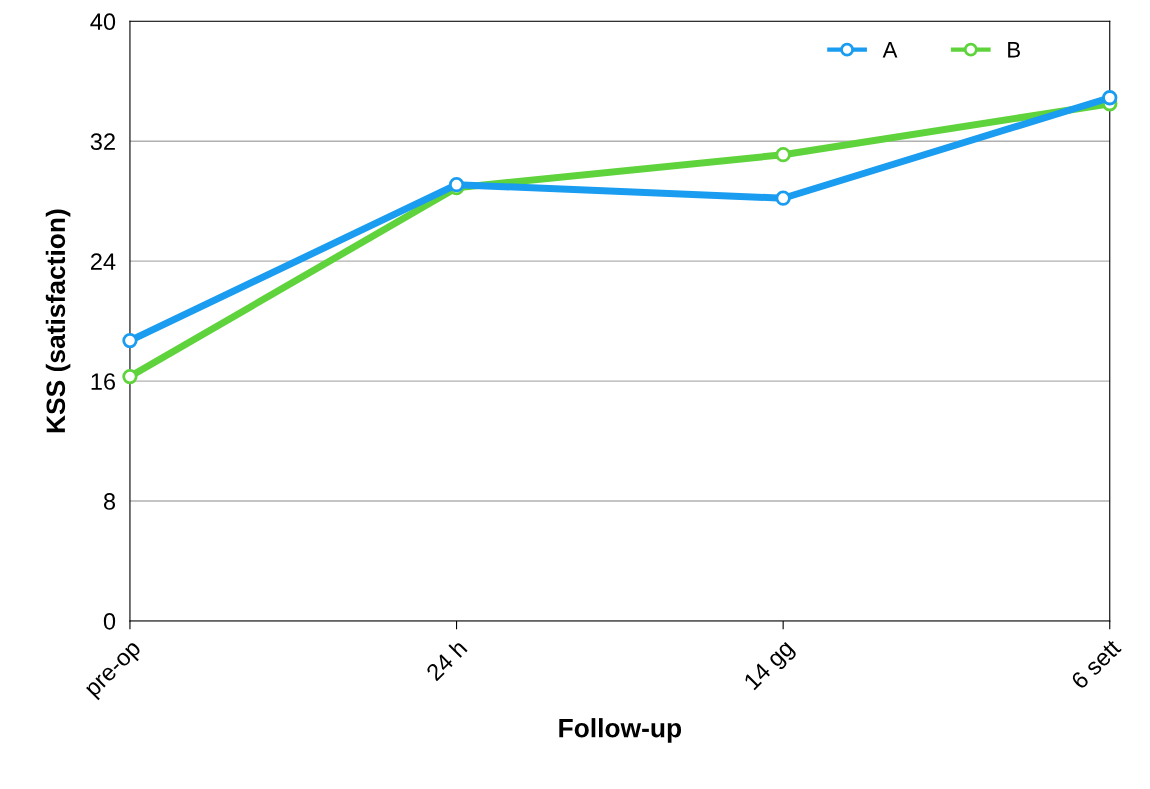 Image resolution: width=1150 pixels, height=789 pixels. Describe the element at coordinates (1014, 50) in the screenshot. I see `legend-label: B` at that location.